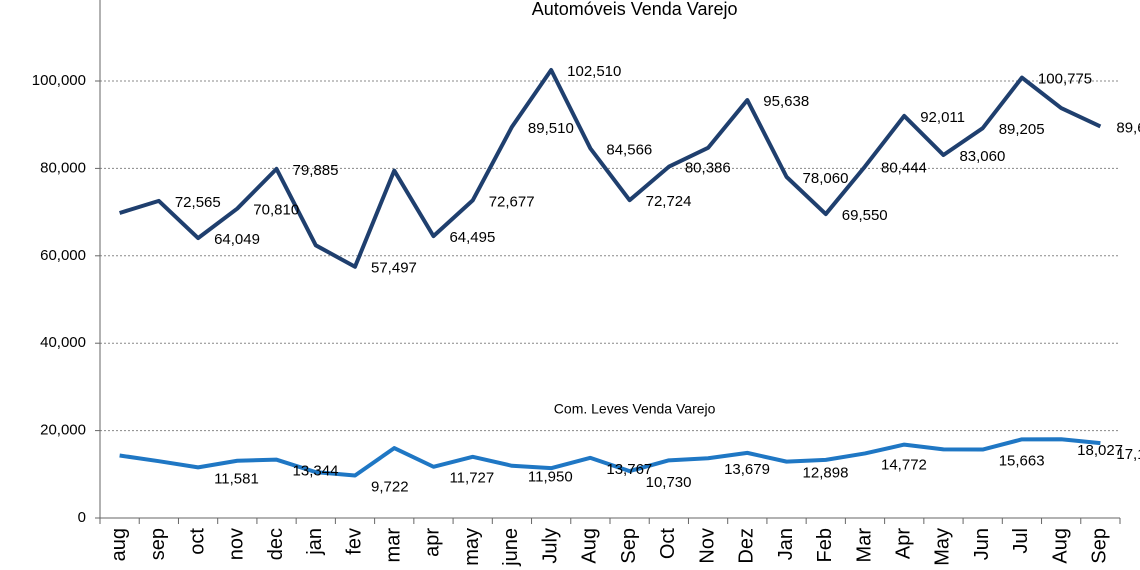 The height and width of the screenshot is (570, 1140). Describe the element at coordinates (610, 457) in the screenshot. I see `series-line` at that location.